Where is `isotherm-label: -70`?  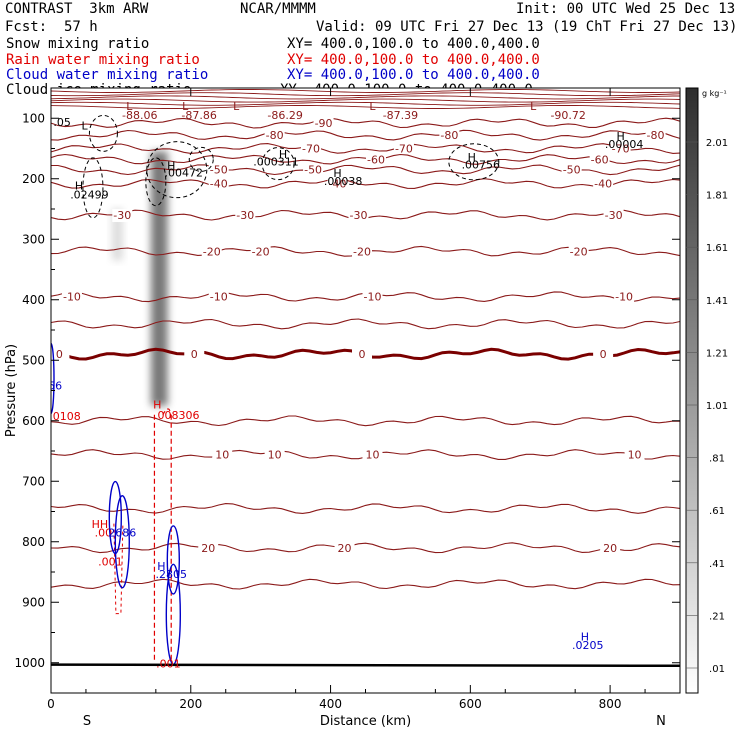
isotherm-label: -70 is located at coordinates (311, 149).